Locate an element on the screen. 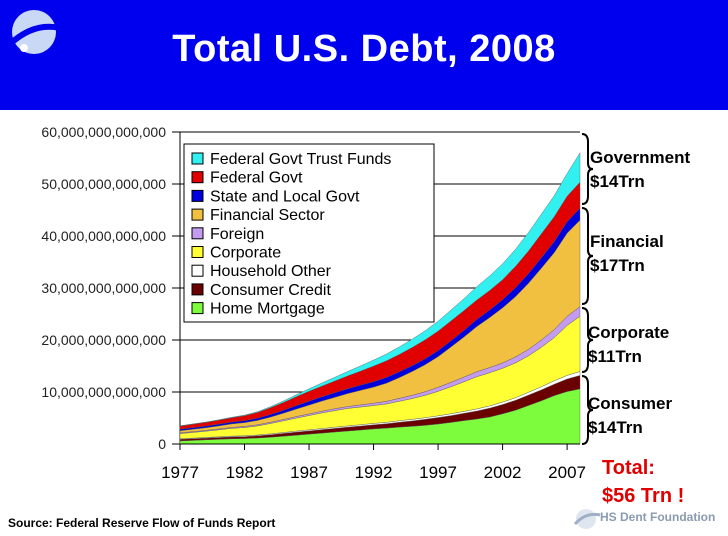  annotation-total-label: Total: is located at coordinates (628, 468).